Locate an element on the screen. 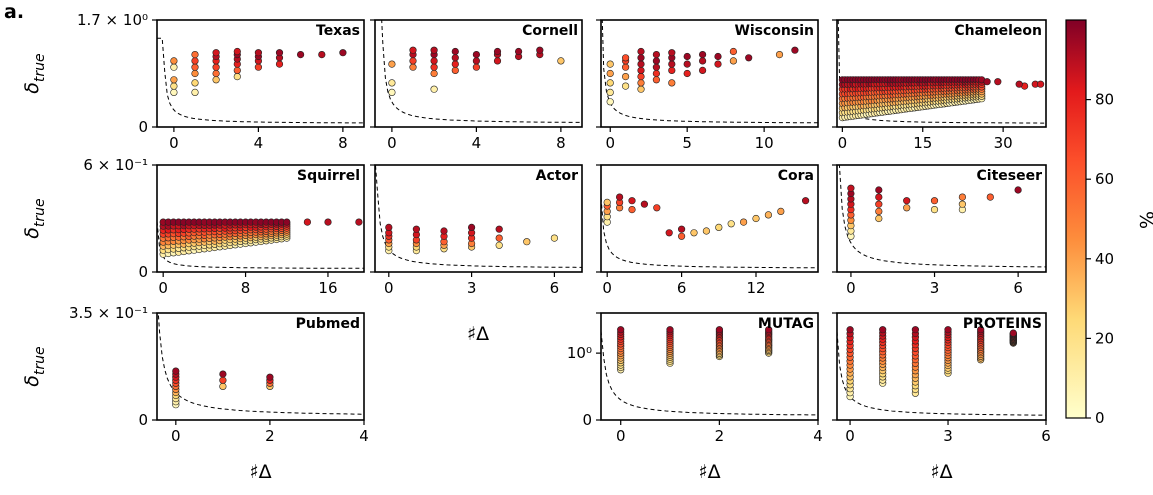 The image size is (1153, 495). row-labels-group: δtrue δtrue δtrue is located at coordinates (34, 219).